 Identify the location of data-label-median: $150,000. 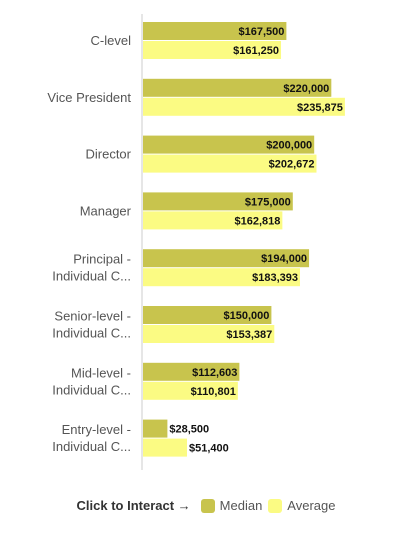
(247, 316).